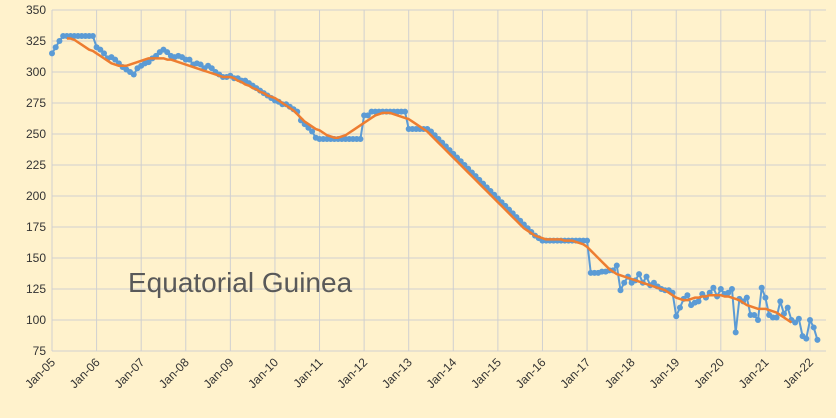  Describe the element at coordinates (40, 351) in the screenshot. I see `y-tick-label: 75` at that location.